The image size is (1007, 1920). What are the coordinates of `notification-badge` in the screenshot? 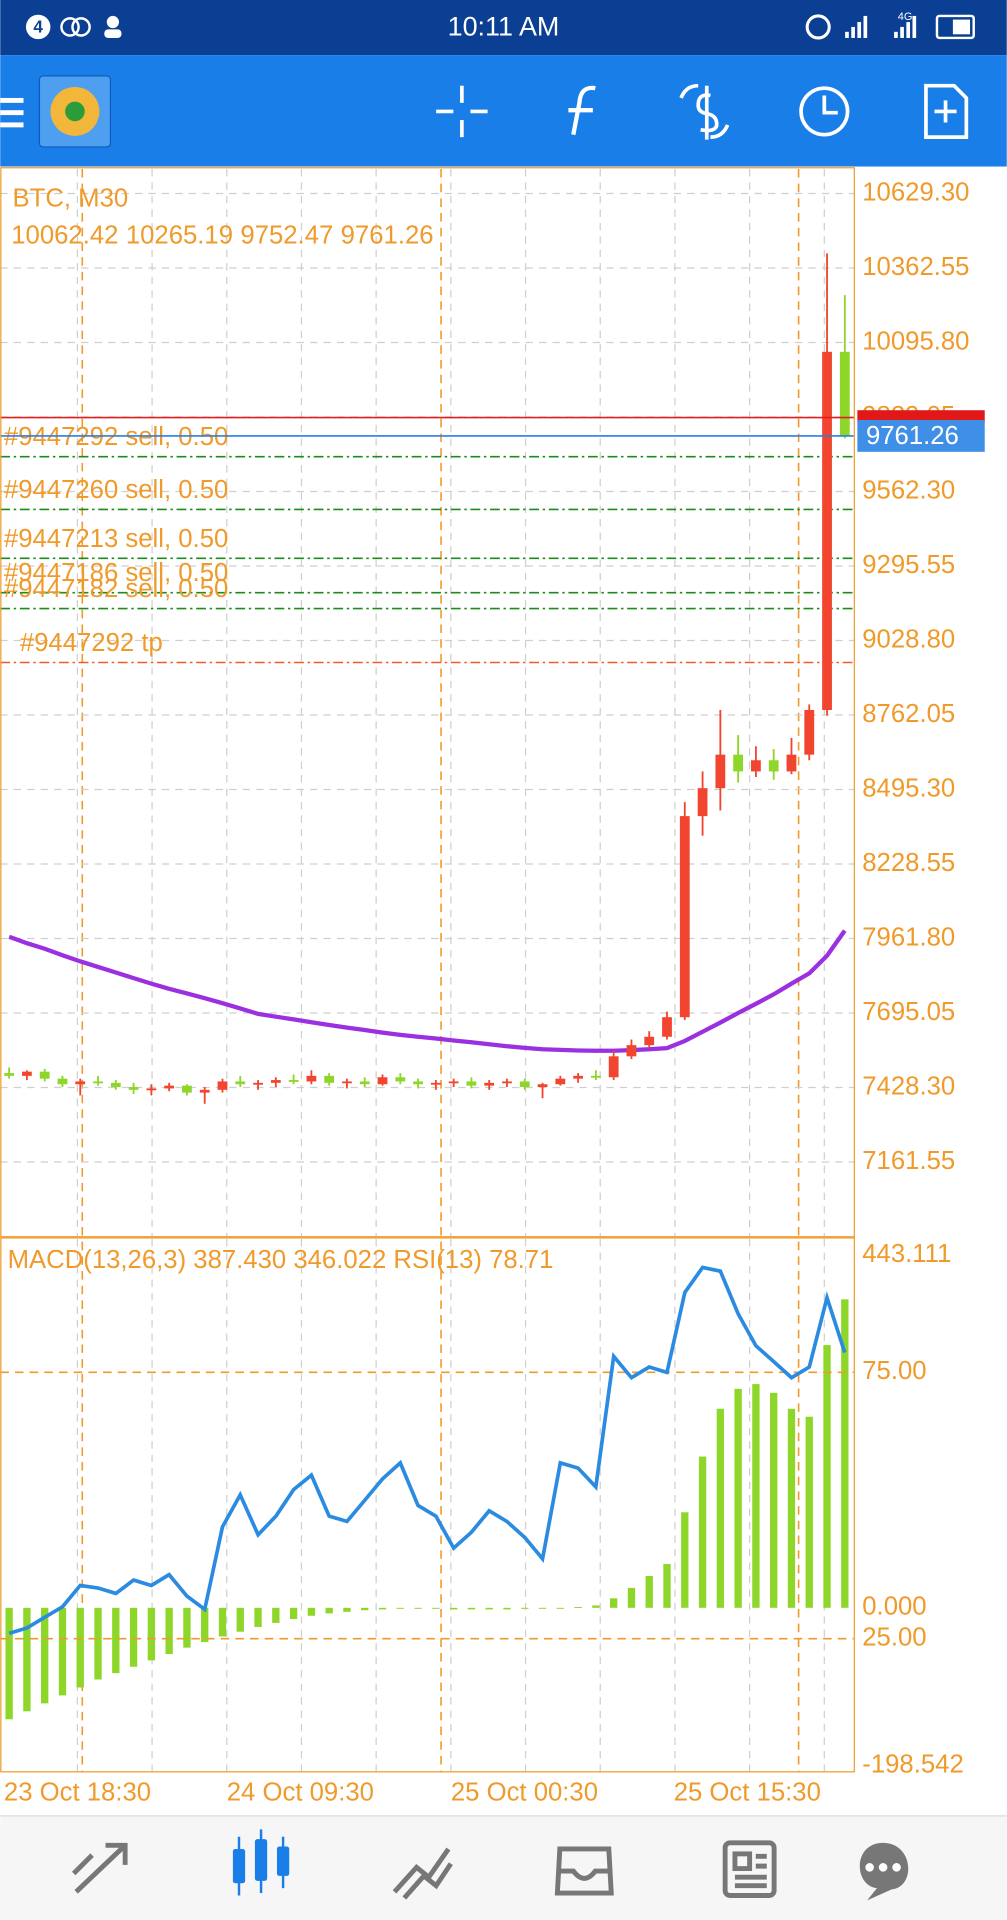 It's located at (38, 27).